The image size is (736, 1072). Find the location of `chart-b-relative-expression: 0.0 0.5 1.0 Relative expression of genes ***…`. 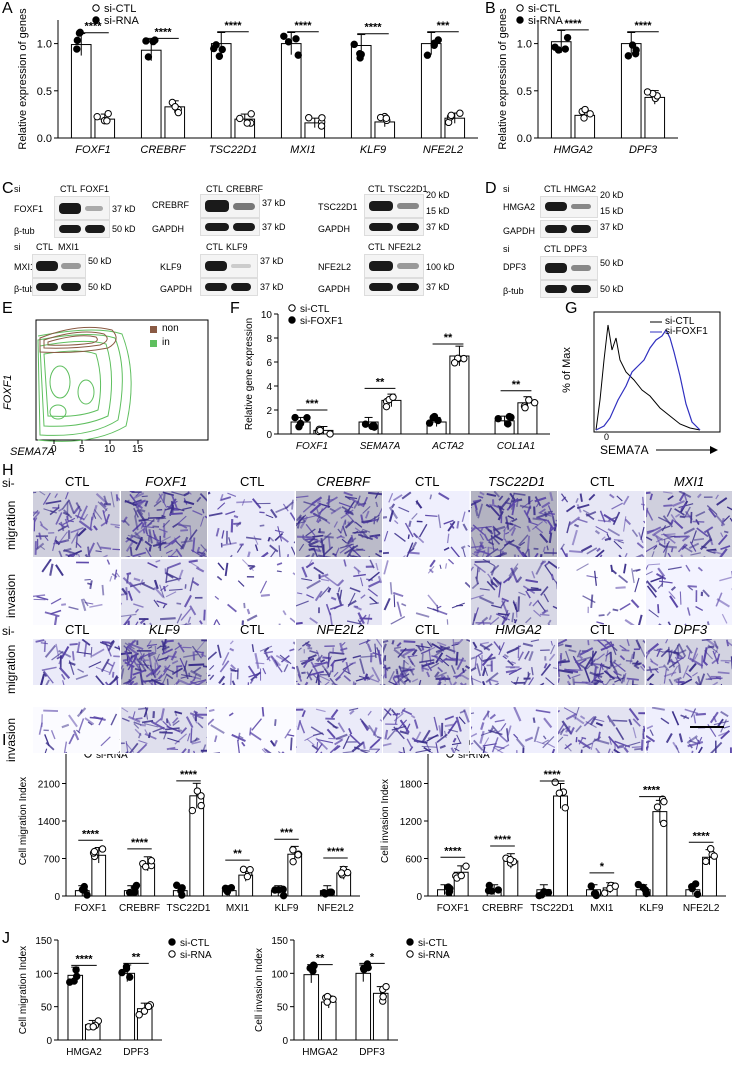

chart-b-relative-expression: 0.0 0.5 1.0 Relative expression of genes ***… is located at coordinates (587, 79).